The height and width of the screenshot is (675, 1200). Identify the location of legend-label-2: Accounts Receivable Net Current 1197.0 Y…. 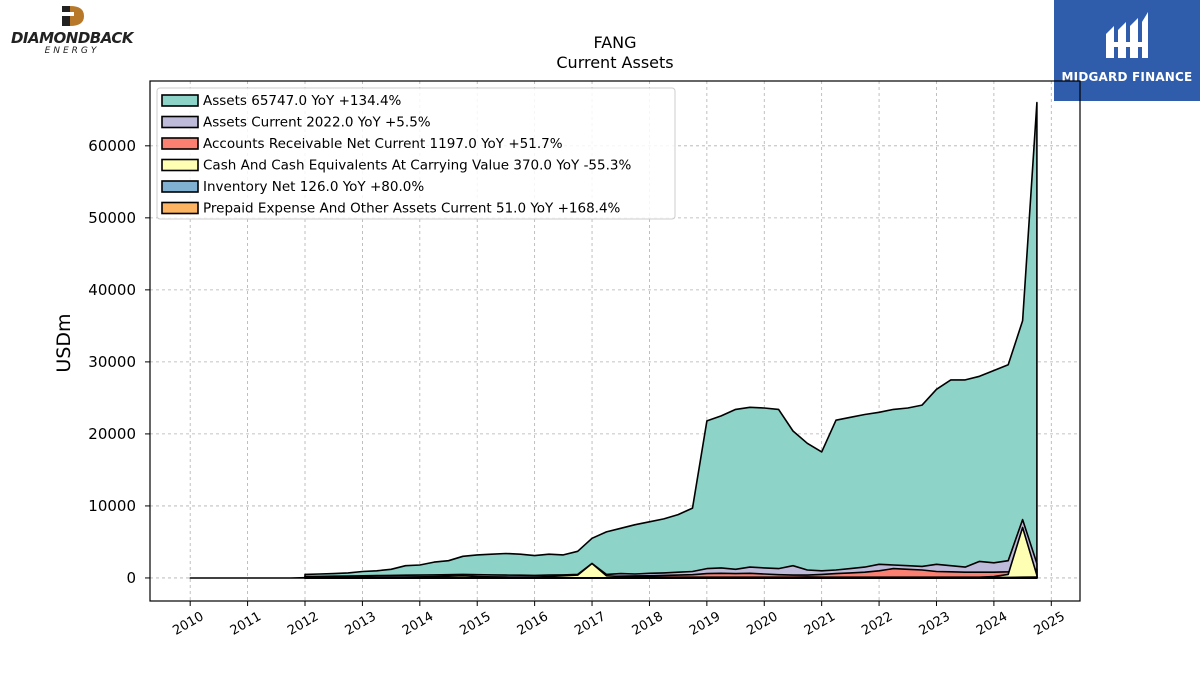
(383, 144).